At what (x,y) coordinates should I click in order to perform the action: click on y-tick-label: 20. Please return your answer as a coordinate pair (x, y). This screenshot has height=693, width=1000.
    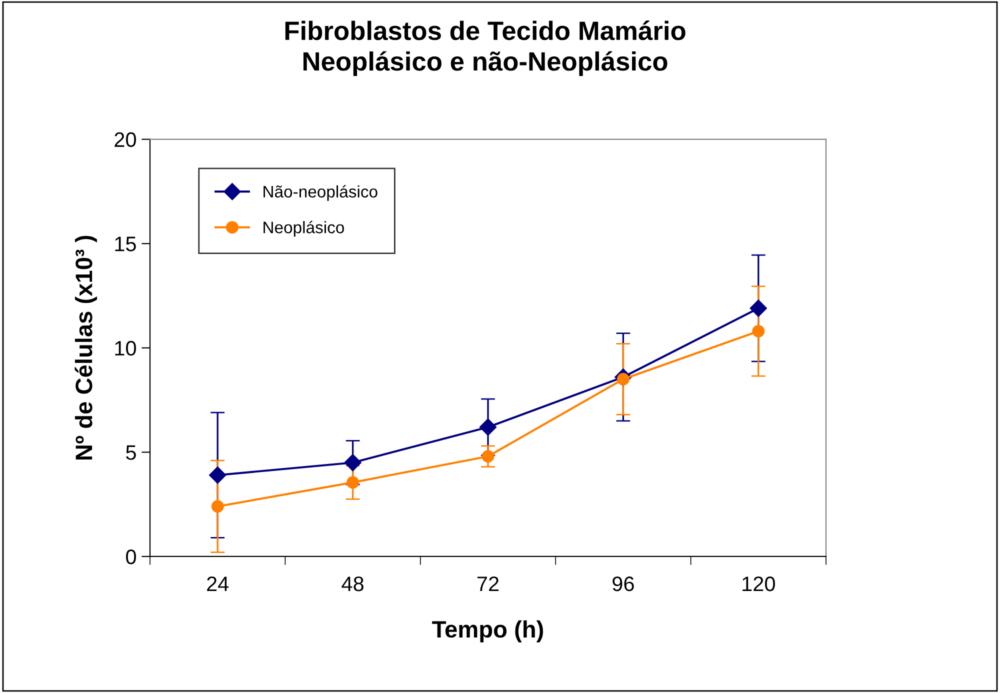
    Looking at the image, I should click on (125, 140).